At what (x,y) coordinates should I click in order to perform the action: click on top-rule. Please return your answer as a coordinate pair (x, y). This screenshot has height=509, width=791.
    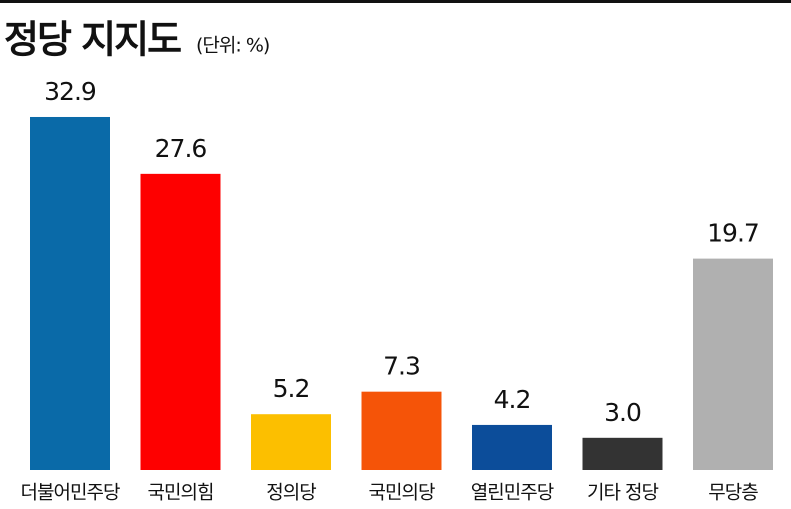
    Looking at the image, I should click on (395, 1).